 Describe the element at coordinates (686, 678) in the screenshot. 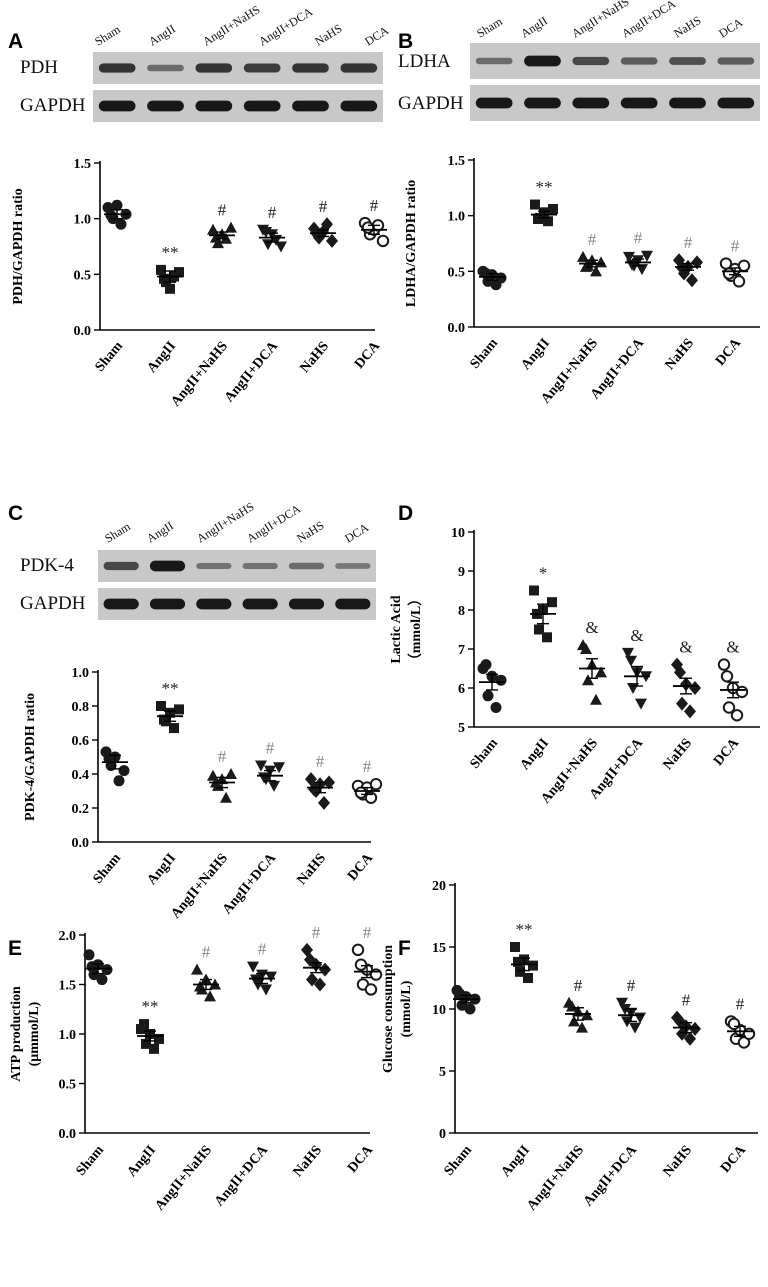

I see `group-nahs: &` at that location.